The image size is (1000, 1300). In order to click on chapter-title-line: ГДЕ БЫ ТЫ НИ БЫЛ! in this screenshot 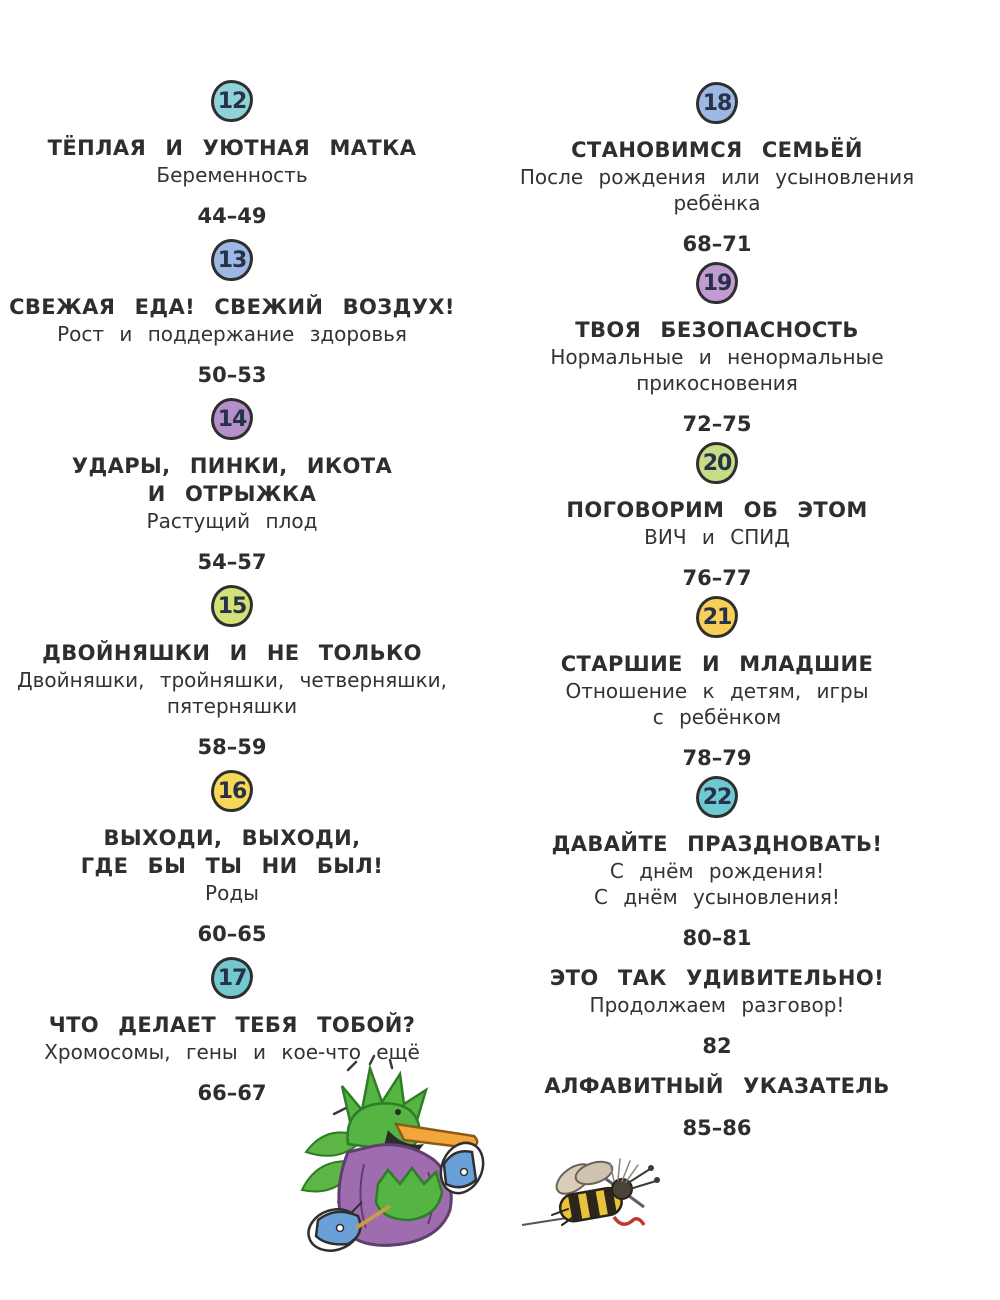, I will do `click(232, 866)`.